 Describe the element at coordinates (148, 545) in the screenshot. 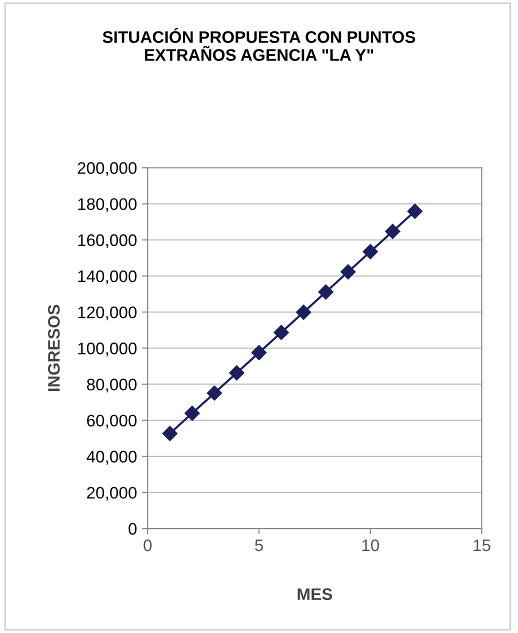

I see `x-tick-label: 0` at that location.